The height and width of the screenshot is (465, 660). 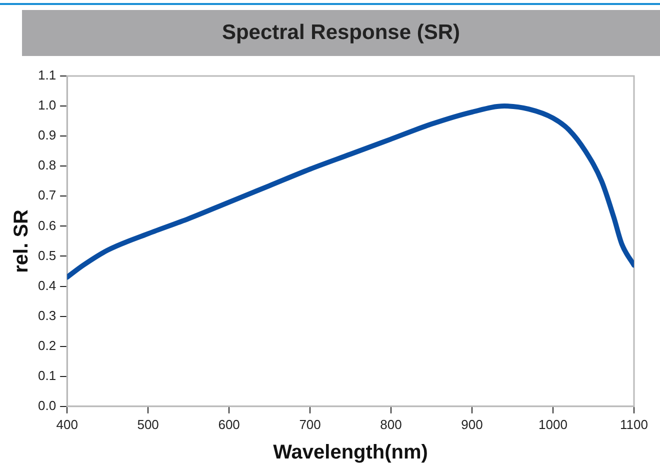 I want to click on y-tick-label: 0.6, so click(x=47, y=225).